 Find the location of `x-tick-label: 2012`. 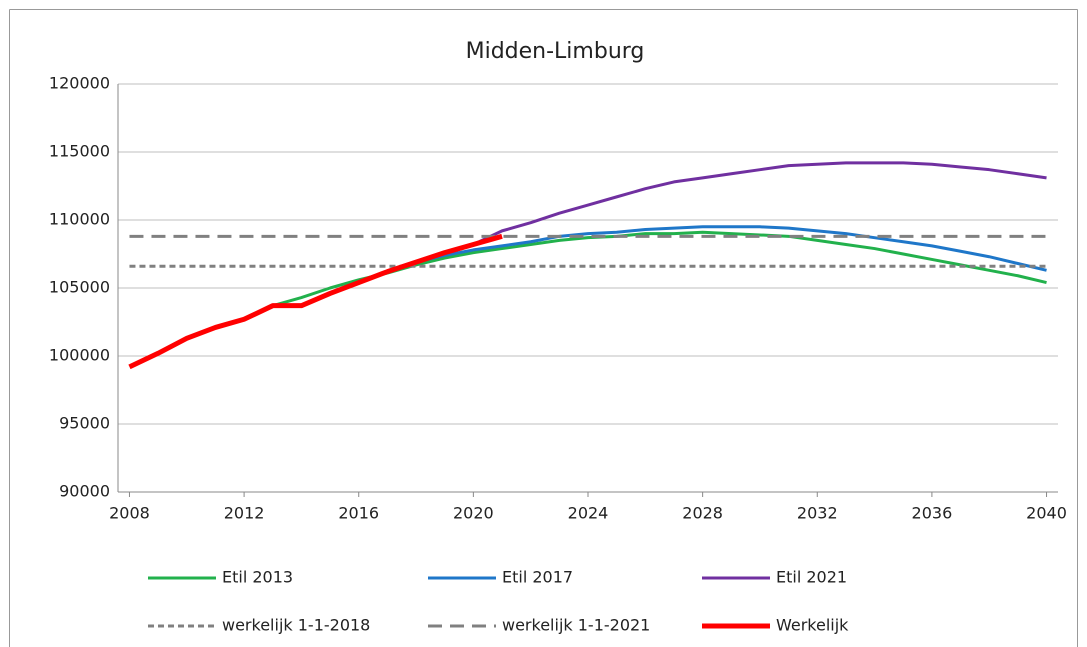

x-tick-label: 2012 is located at coordinates (244, 513).